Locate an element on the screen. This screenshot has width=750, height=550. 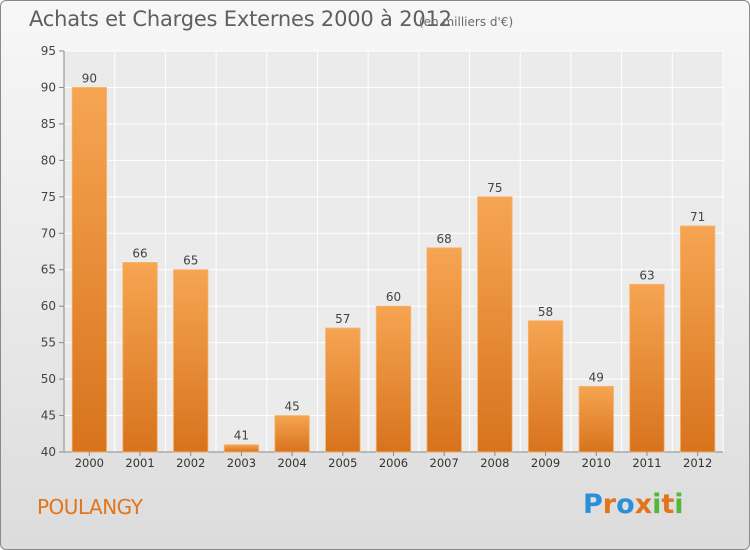
data-label: 65 is located at coordinates (190, 261).